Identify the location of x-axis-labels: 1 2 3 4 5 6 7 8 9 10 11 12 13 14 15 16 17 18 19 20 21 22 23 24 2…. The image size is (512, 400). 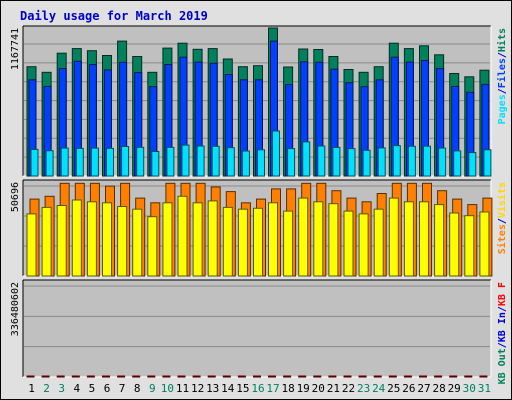
(259, 388).